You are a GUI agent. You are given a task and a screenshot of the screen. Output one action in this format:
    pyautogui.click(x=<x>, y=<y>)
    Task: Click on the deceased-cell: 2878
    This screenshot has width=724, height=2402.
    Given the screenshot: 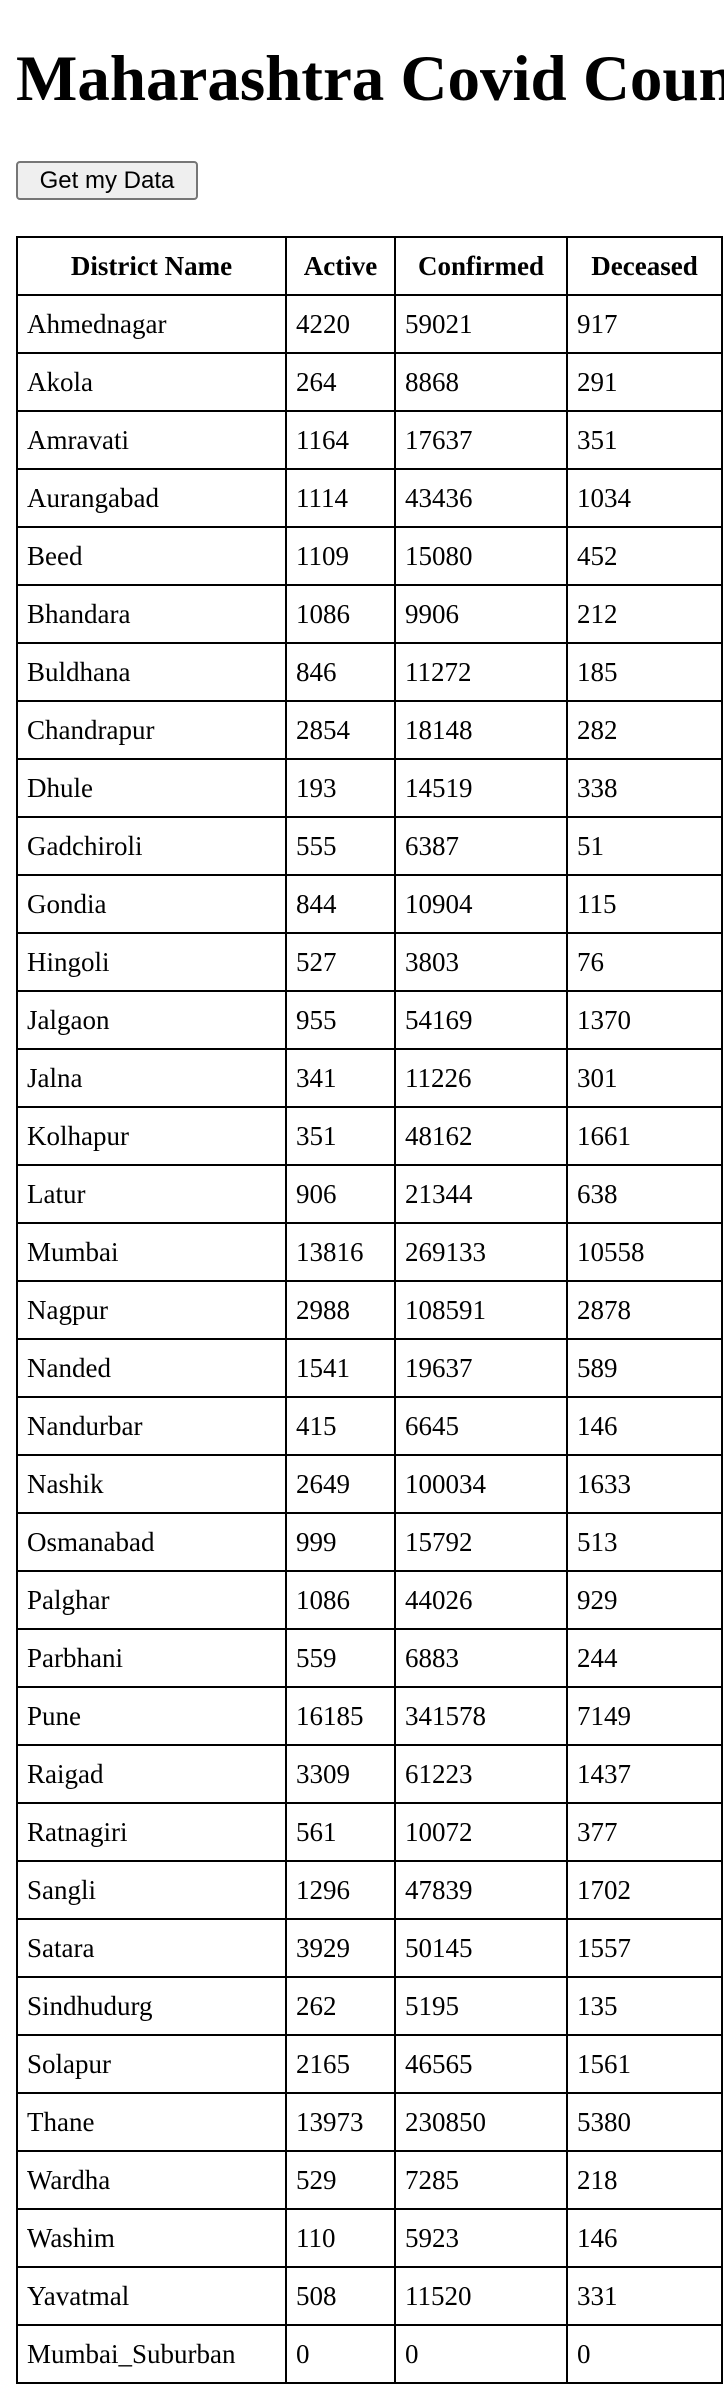 What is the action you would take?
    pyautogui.click(x=644, y=1310)
    